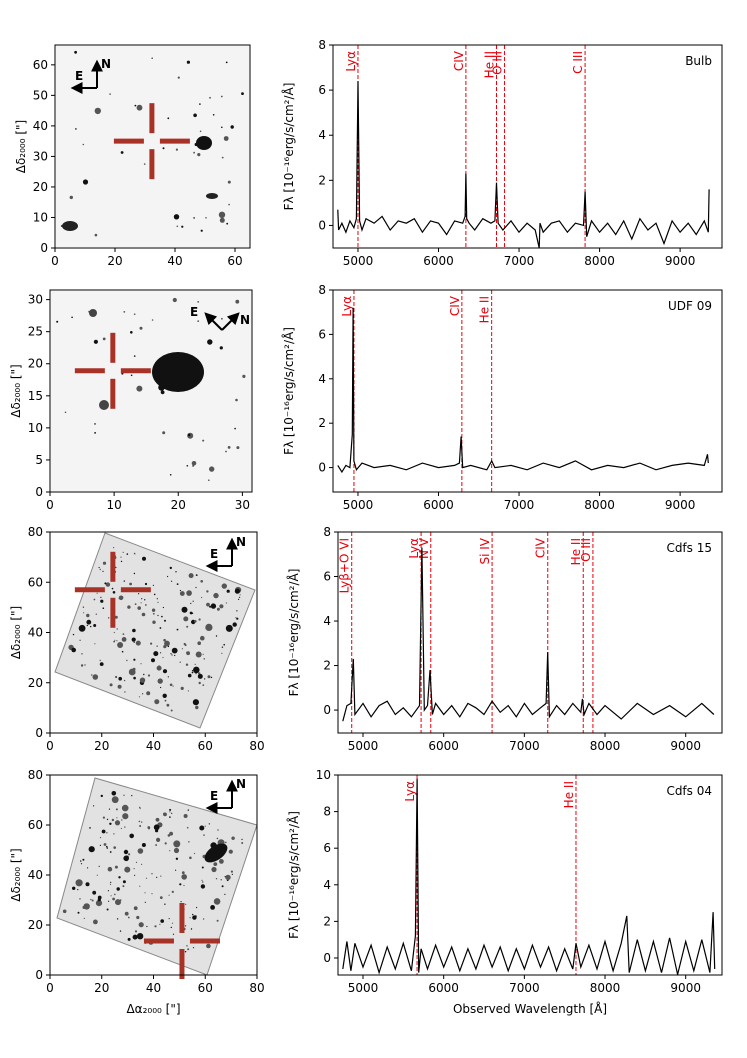 This screenshot has width=747, height=1058. Describe the element at coordinates (35, 825) in the screenshot. I see `y-tick-label: 60` at that location.